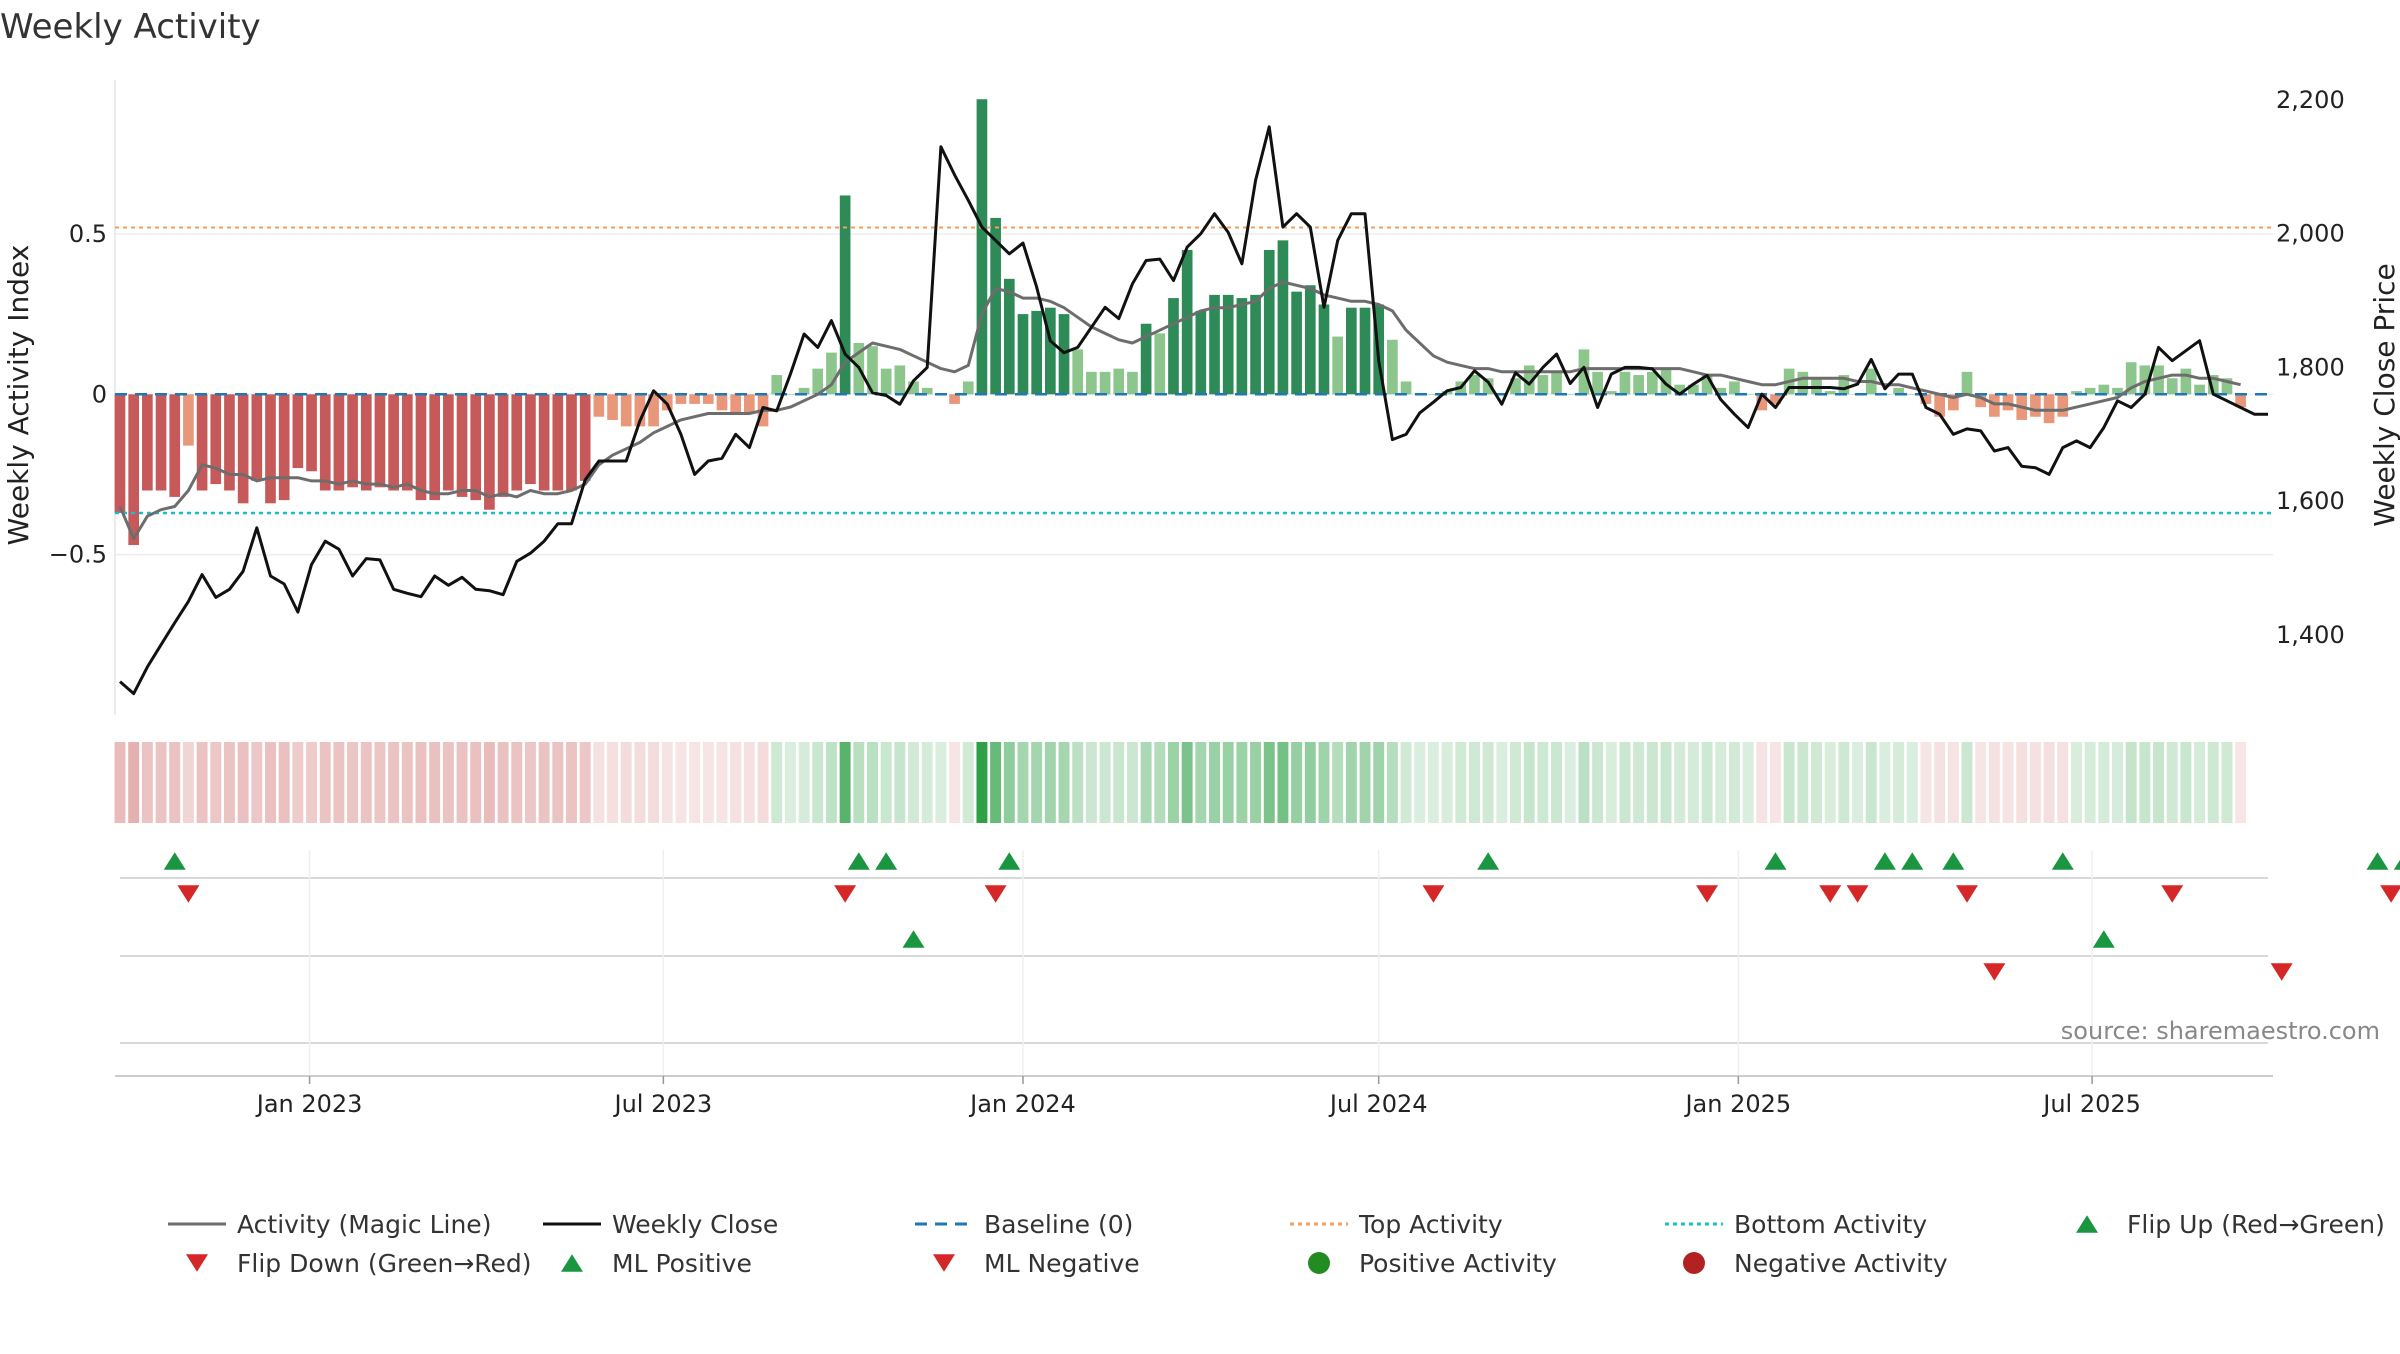  Describe the element at coordinates (2220, 1031) in the screenshot. I see `source-label: source: sharemaestro.com` at that location.